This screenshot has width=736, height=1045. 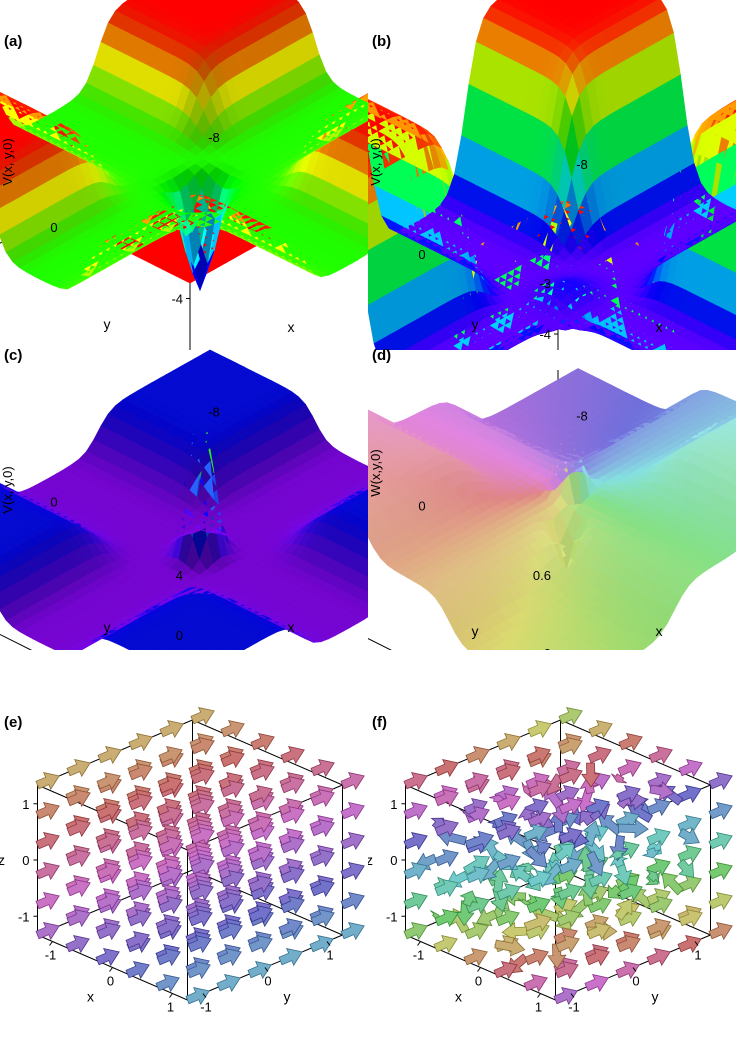 I want to click on panel-c: (c)40-4V(x, y,0)-808x-80y, so click(x=184, y=495).